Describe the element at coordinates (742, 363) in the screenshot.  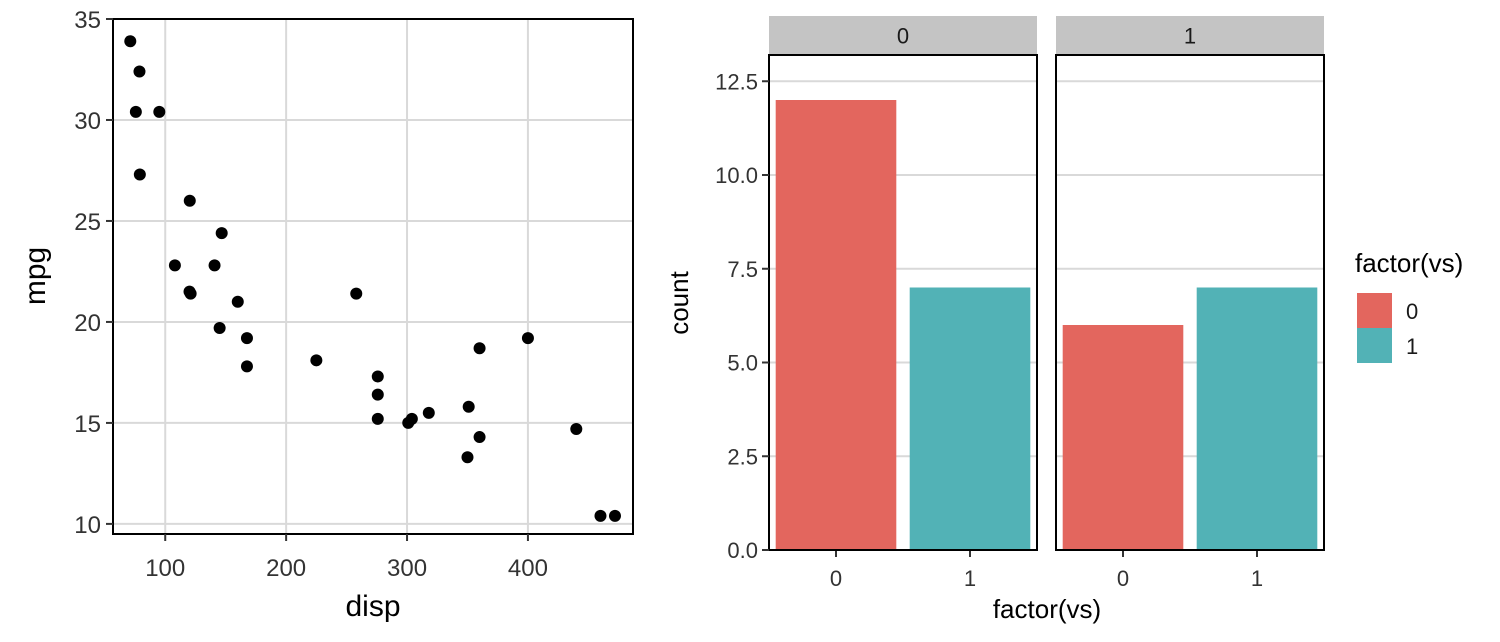
I see `bar-y-tick-label: 5.0` at that location.